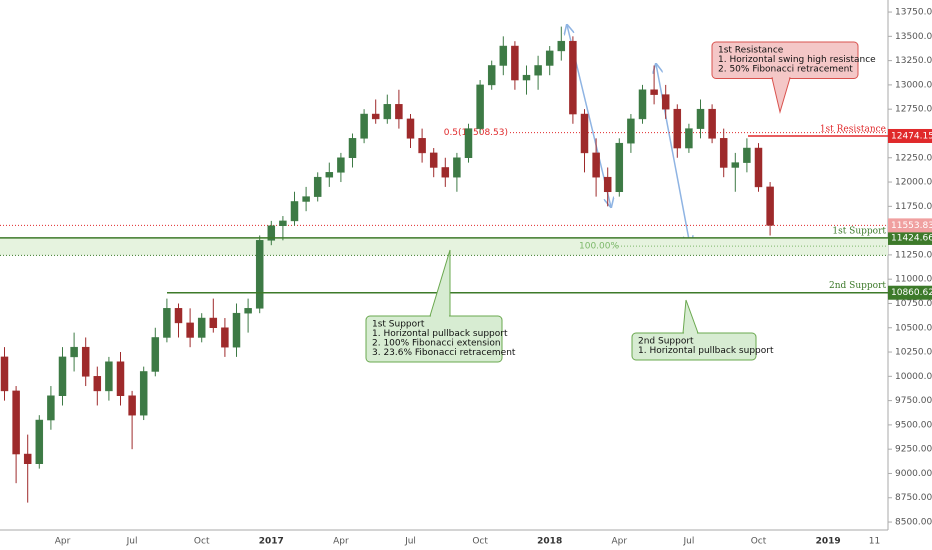 The height and width of the screenshot is (550, 932). I want to click on y-tick-label: 9000.00, so click(913, 474).